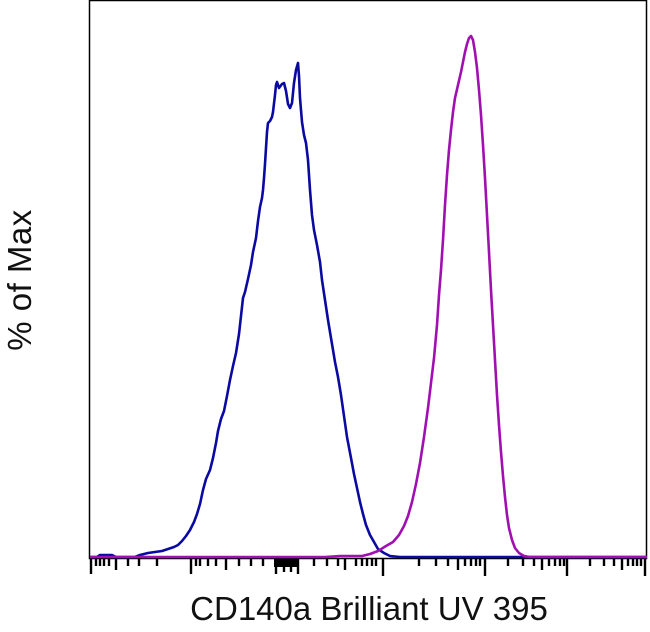  Describe the element at coordinates (368, 567) in the screenshot. I see `x-axis-ticks` at that location.